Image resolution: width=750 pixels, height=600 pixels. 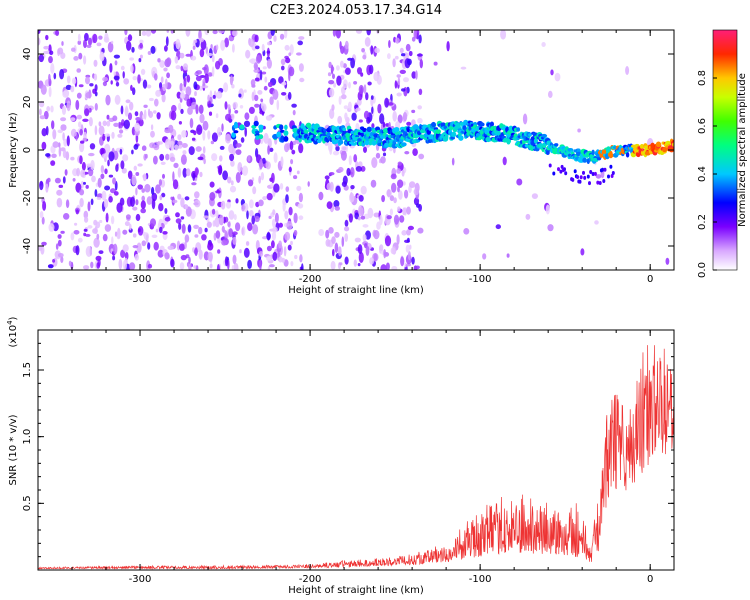 I want to click on colorbar-tick-label: 0.6, so click(x=702, y=126).